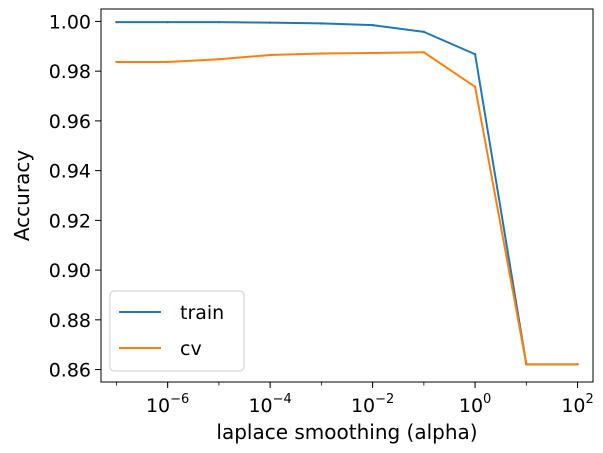 The width and height of the screenshot is (603, 453). What do you see at coordinates (70, 22) in the screenshot?
I see `y-tick-label: 1.00` at bounding box center [70, 22].